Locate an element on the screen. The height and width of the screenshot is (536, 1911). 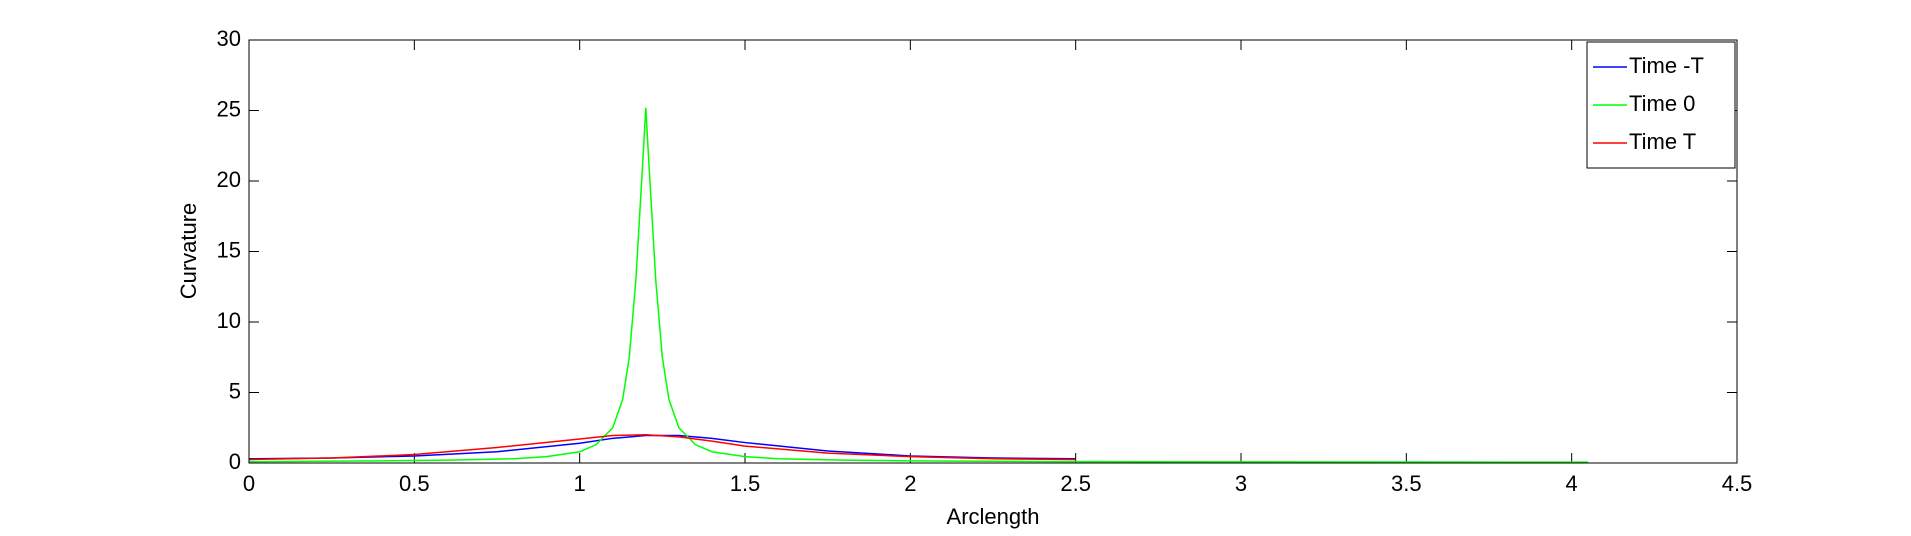
y-tick-label: 15 is located at coordinates (229, 249).